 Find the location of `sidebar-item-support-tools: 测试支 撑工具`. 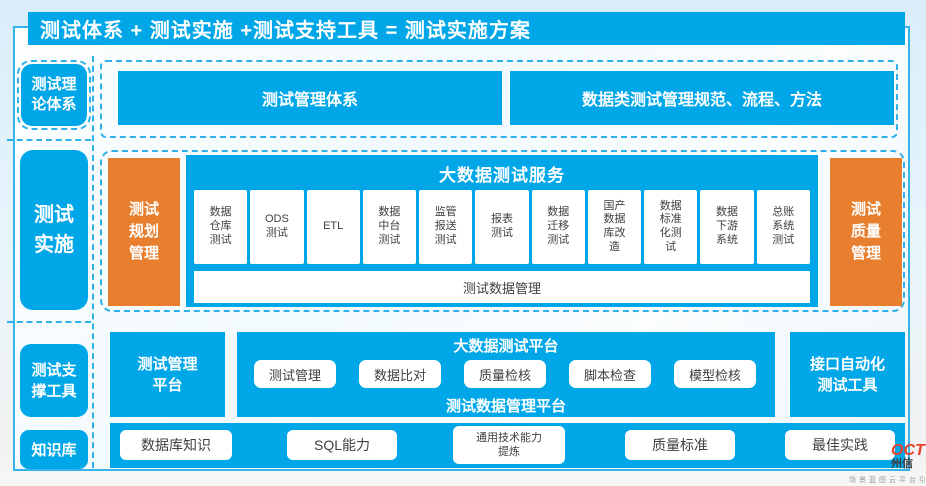

sidebar-item-support-tools: 测试支 撑工具 is located at coordinates (54, 380).